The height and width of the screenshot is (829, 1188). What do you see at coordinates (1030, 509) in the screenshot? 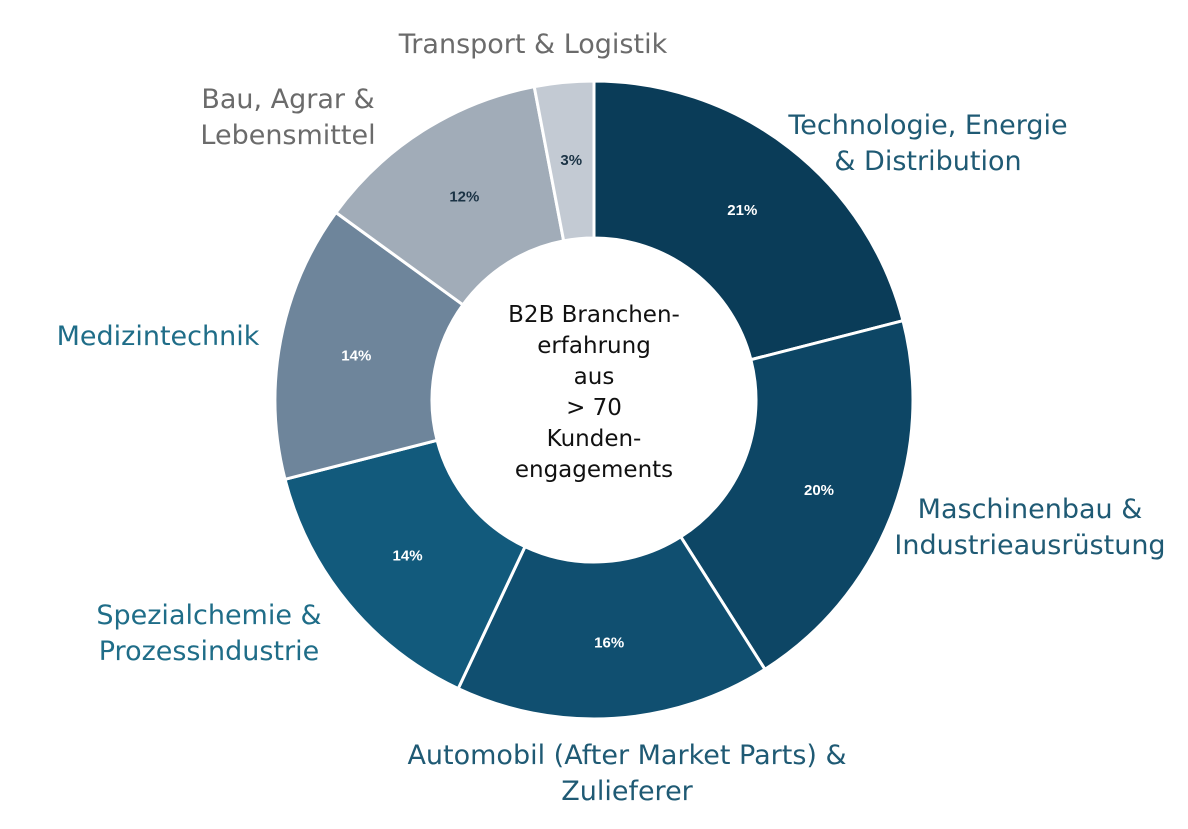
I see `category-label-line: Maschinenbau &` at bounding box center [1030, 509].